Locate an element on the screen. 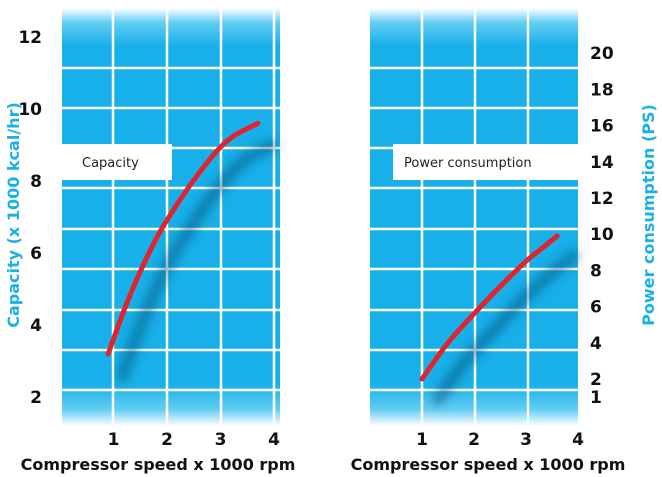 This screenshot has width=662, height=477. y-tick-label: 18 is located at coordinates (602, 90).